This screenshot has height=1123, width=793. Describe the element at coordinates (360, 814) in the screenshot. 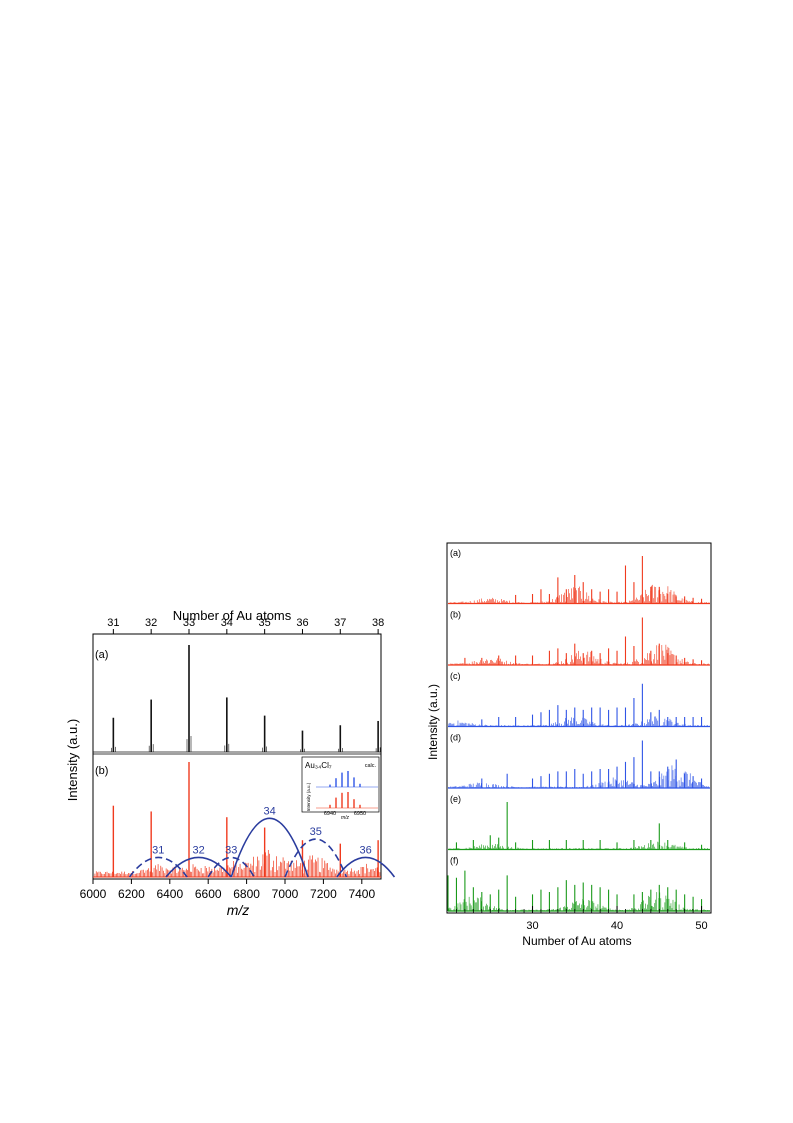

I see `inset-tick-label: 6950` at that location.